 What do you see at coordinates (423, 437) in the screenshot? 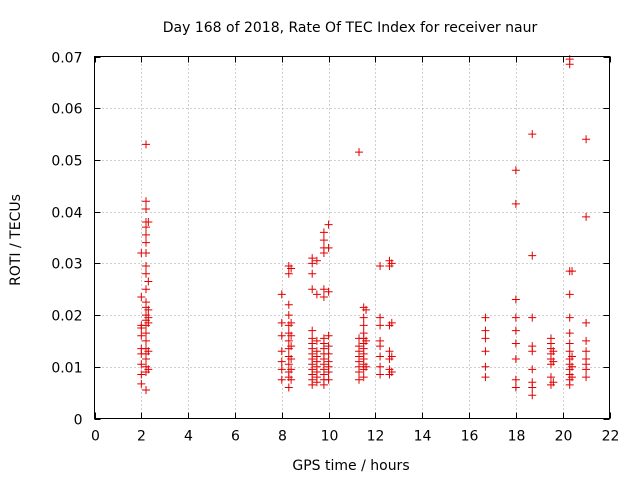
I see `x-tick-label: 14` at bounding box center [423, 437].